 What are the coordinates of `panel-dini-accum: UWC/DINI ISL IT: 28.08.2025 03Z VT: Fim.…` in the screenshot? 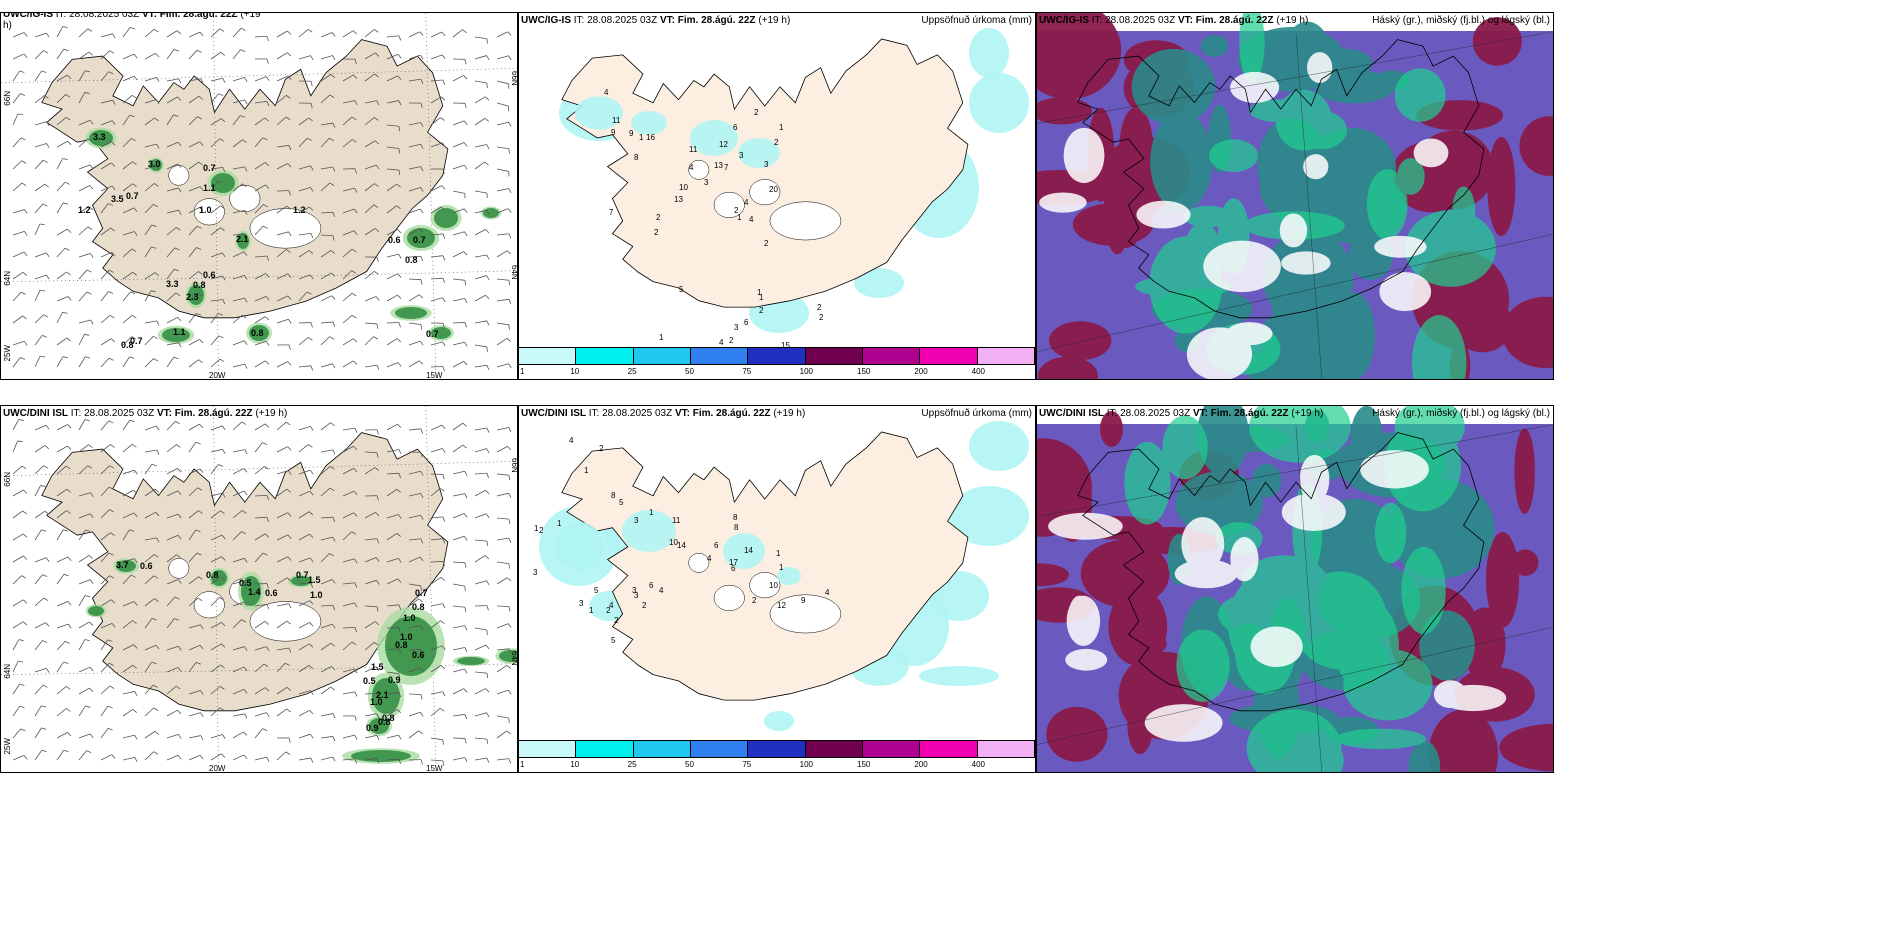 It's located at (777, 589).